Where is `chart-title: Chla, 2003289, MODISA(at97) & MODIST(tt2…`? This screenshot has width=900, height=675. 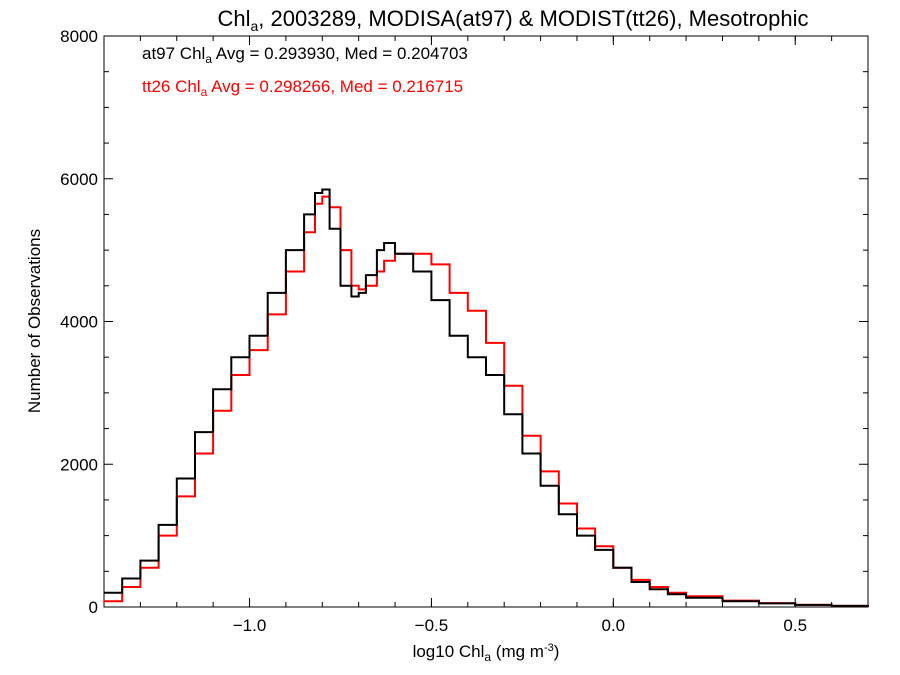
chart-title: Chla, 2003289, MODISA(at97) & MODIST(tt2… is located at coordinates (512, 20).